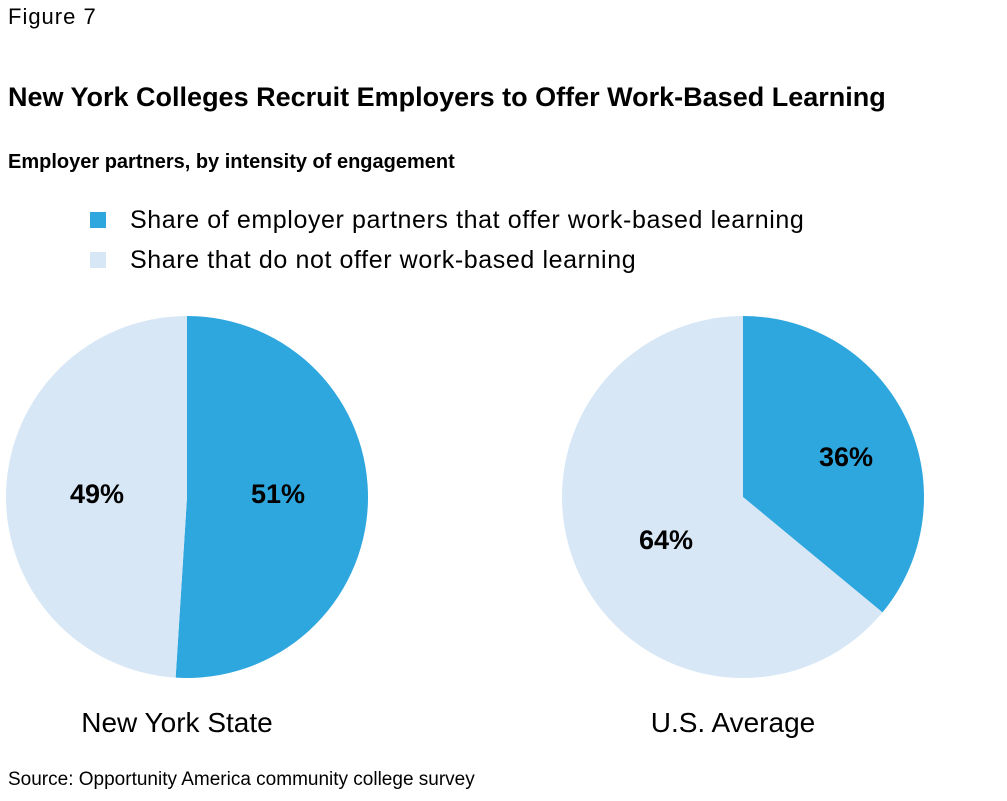  Describe the element at coordinates (278, 494) in the screenshot. I see `pie-data-label-new-york-state-0: 51%` at that location.